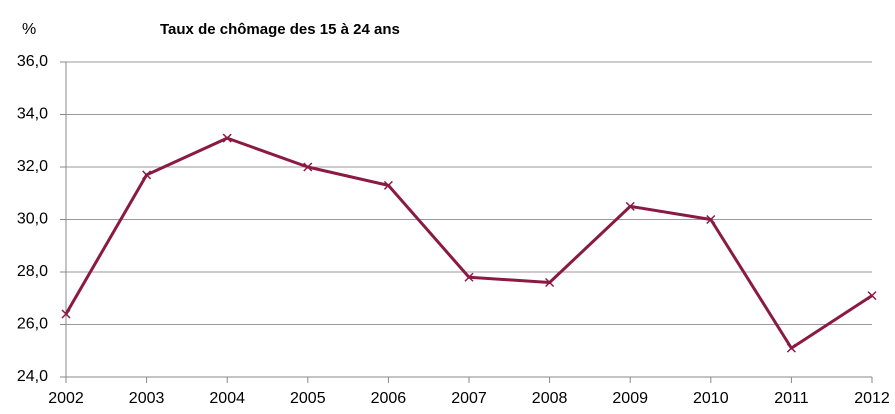  I want to click on y-tick-label: 36,0, so click(32, 61).